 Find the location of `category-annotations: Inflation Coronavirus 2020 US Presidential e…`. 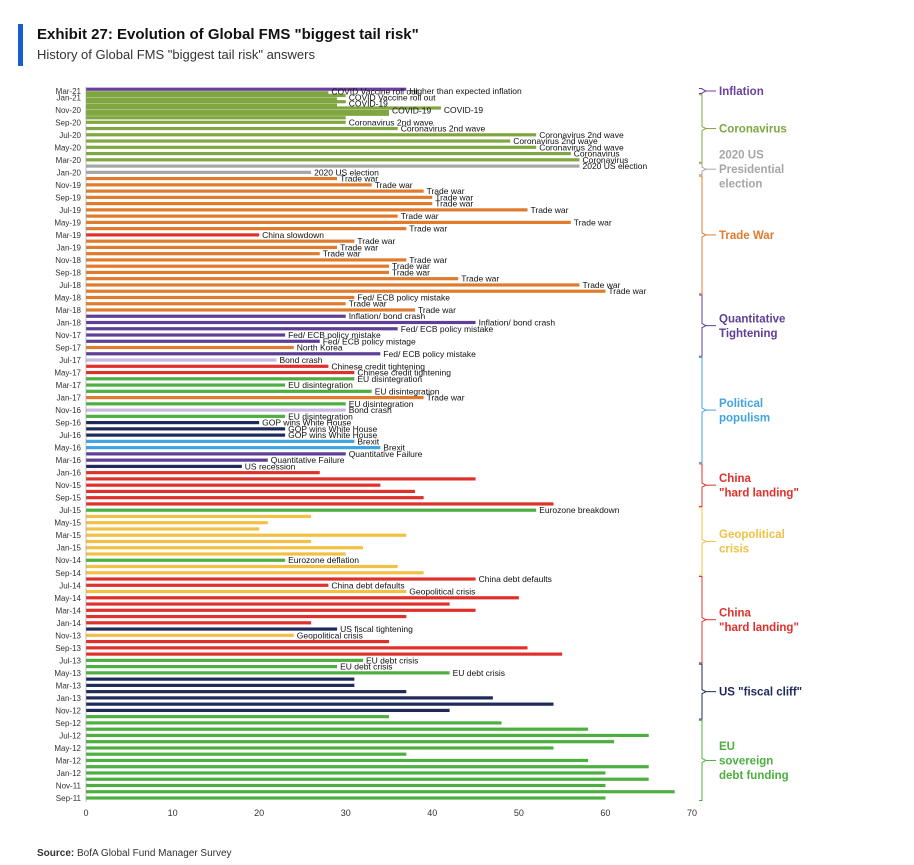

category-annotations: Inflation Coronavirus 2020 US Presidential e… is located at coordinates (750, 444).